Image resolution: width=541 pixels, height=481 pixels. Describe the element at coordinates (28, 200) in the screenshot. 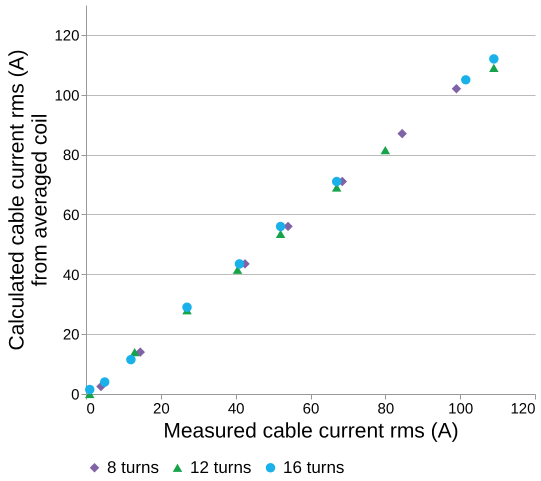

I see `y-axis-title: Calculated cable current rms (A) from averaged coil` at that location.